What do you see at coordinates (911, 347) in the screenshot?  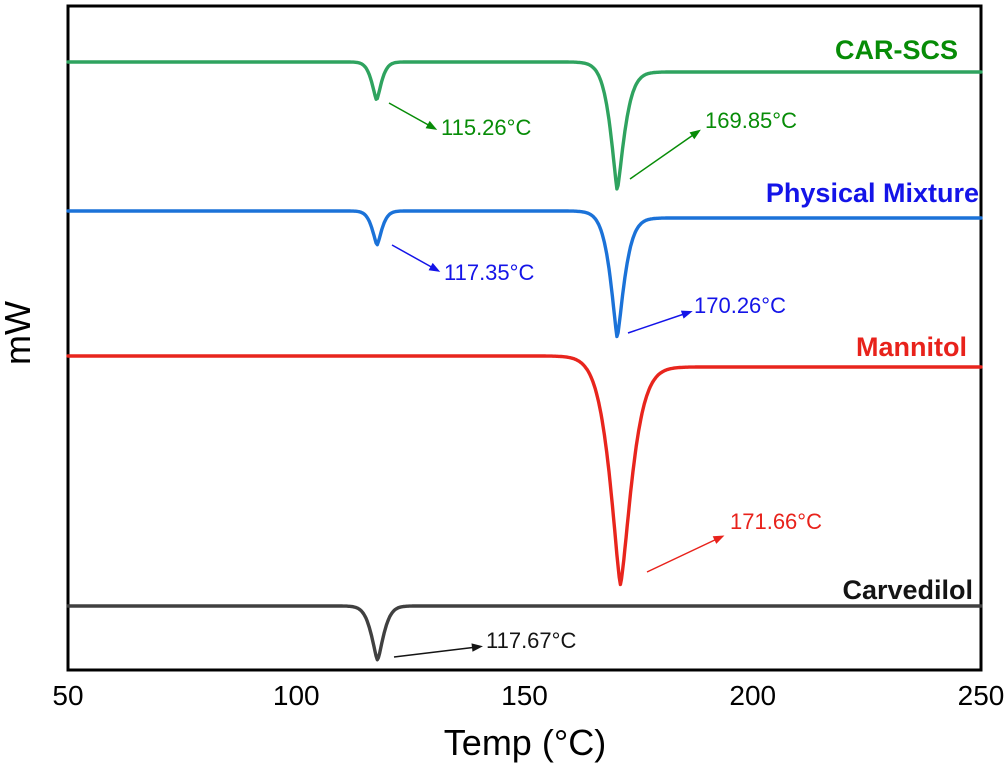 I see `series-label-mannitol: Mannitol` at bounding box center [911, 347].